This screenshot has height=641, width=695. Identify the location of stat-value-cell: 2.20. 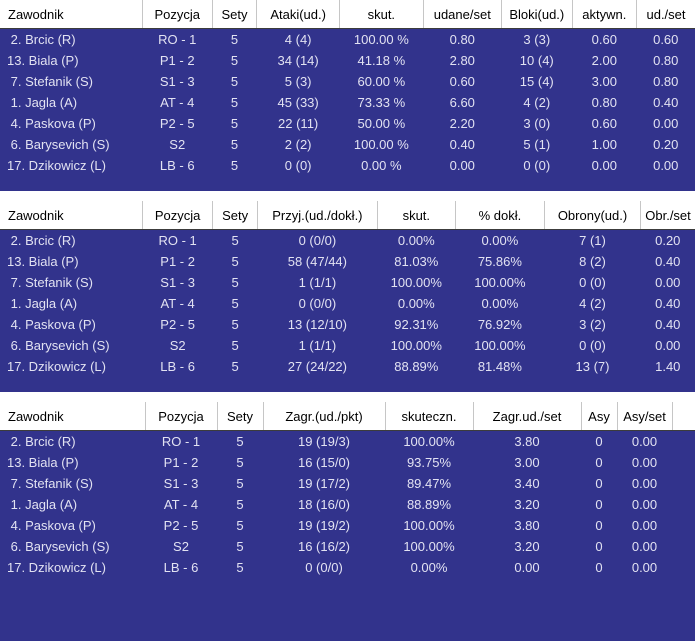
(462, 123).